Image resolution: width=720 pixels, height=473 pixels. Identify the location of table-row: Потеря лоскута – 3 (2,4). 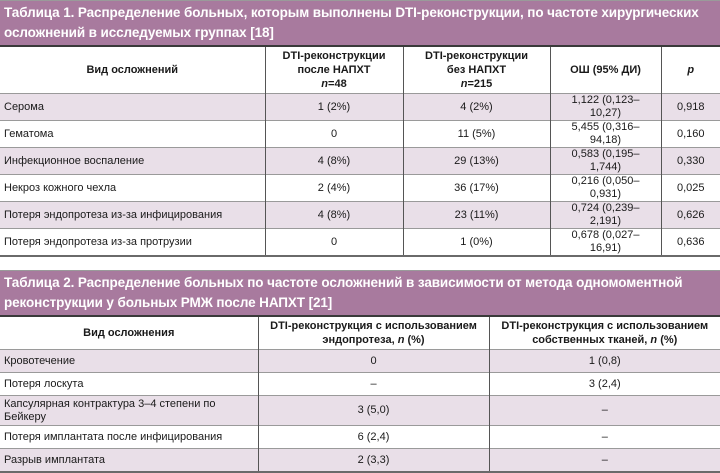
(360, 384).